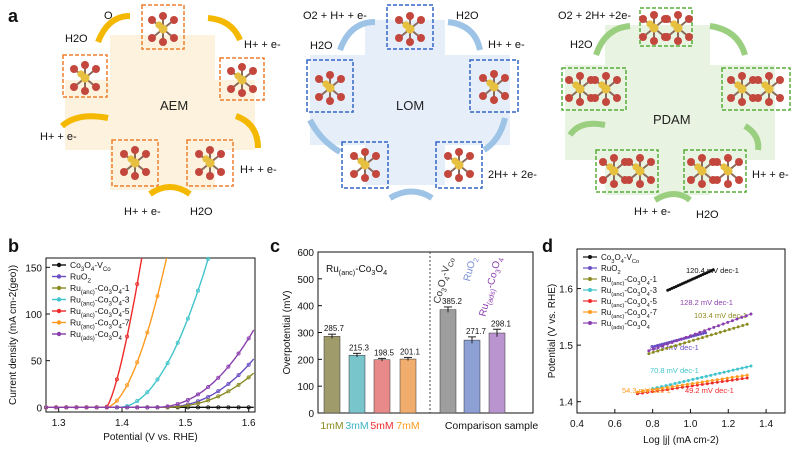  What do you see at coordinates (311, 414) in the screenshot?
I see `y-tick-label: 0` at bounding box center [311, 414].